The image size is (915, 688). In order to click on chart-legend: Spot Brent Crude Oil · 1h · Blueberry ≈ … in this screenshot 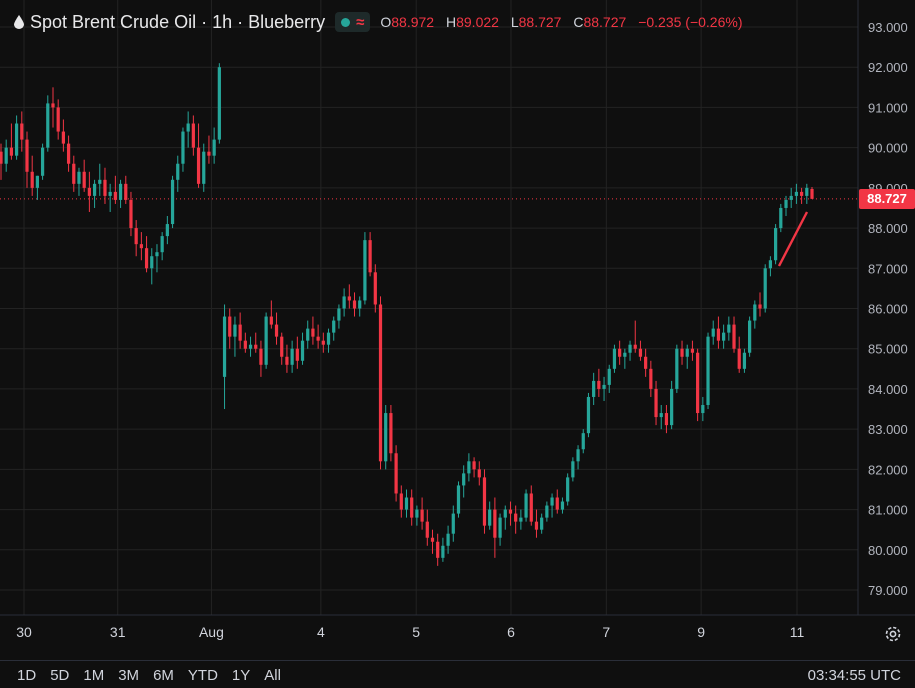, I will do `click(378, 22)`.